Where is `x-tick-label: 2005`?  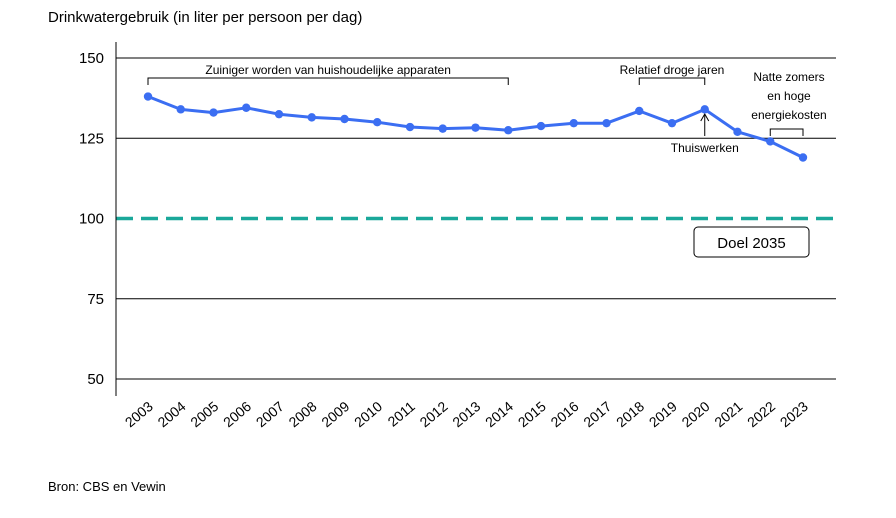 x-tick-label: 2005 is located at coordinates (204, 414).